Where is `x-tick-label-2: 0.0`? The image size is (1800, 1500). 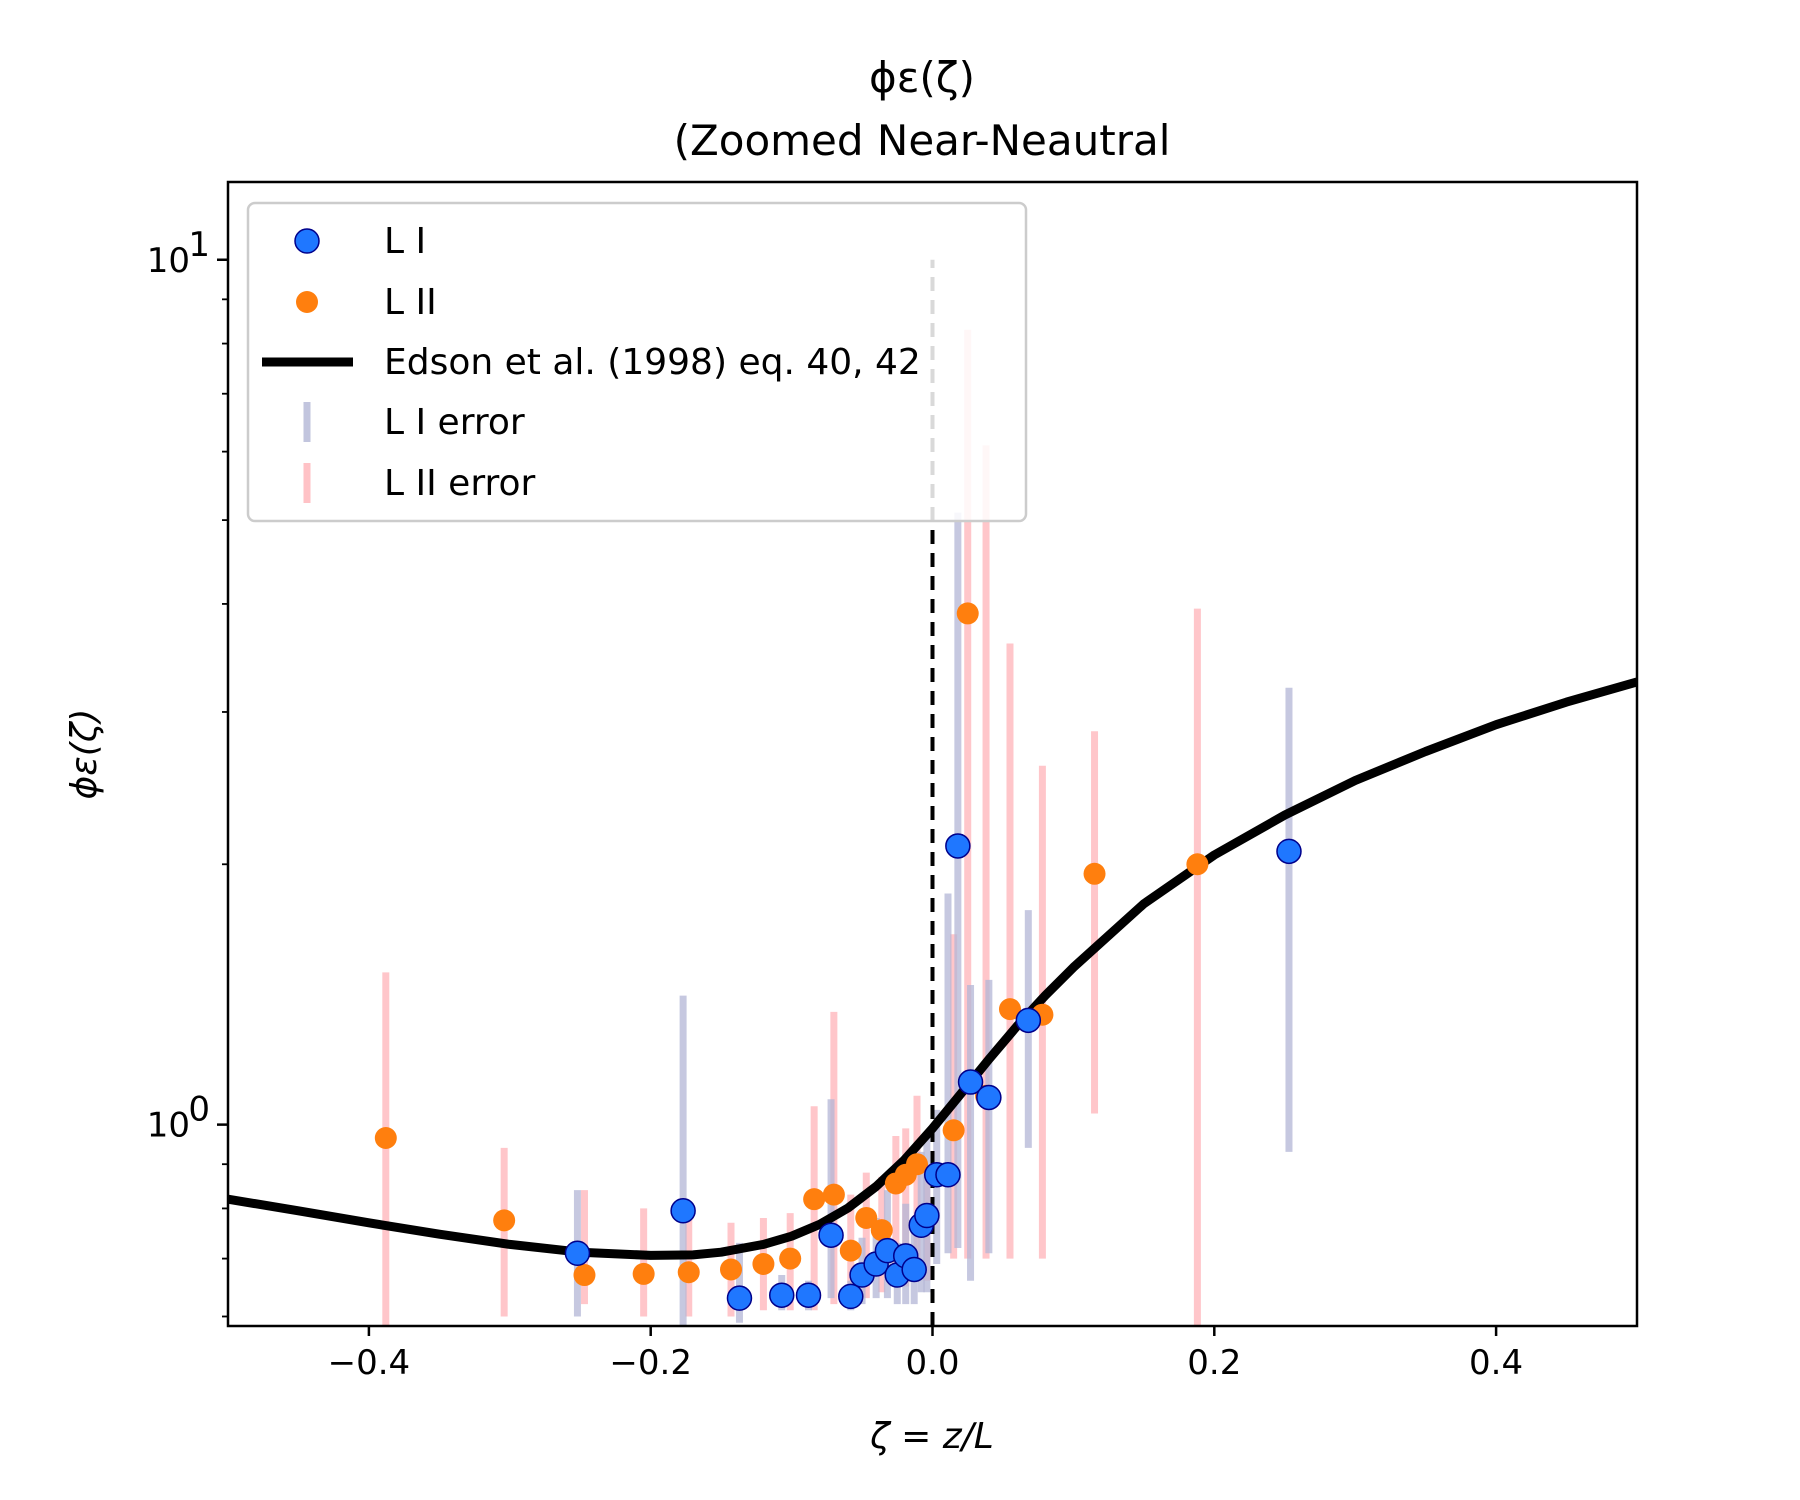 x-tick-label-2: 0.0 is located at coordinates (932, 1363).